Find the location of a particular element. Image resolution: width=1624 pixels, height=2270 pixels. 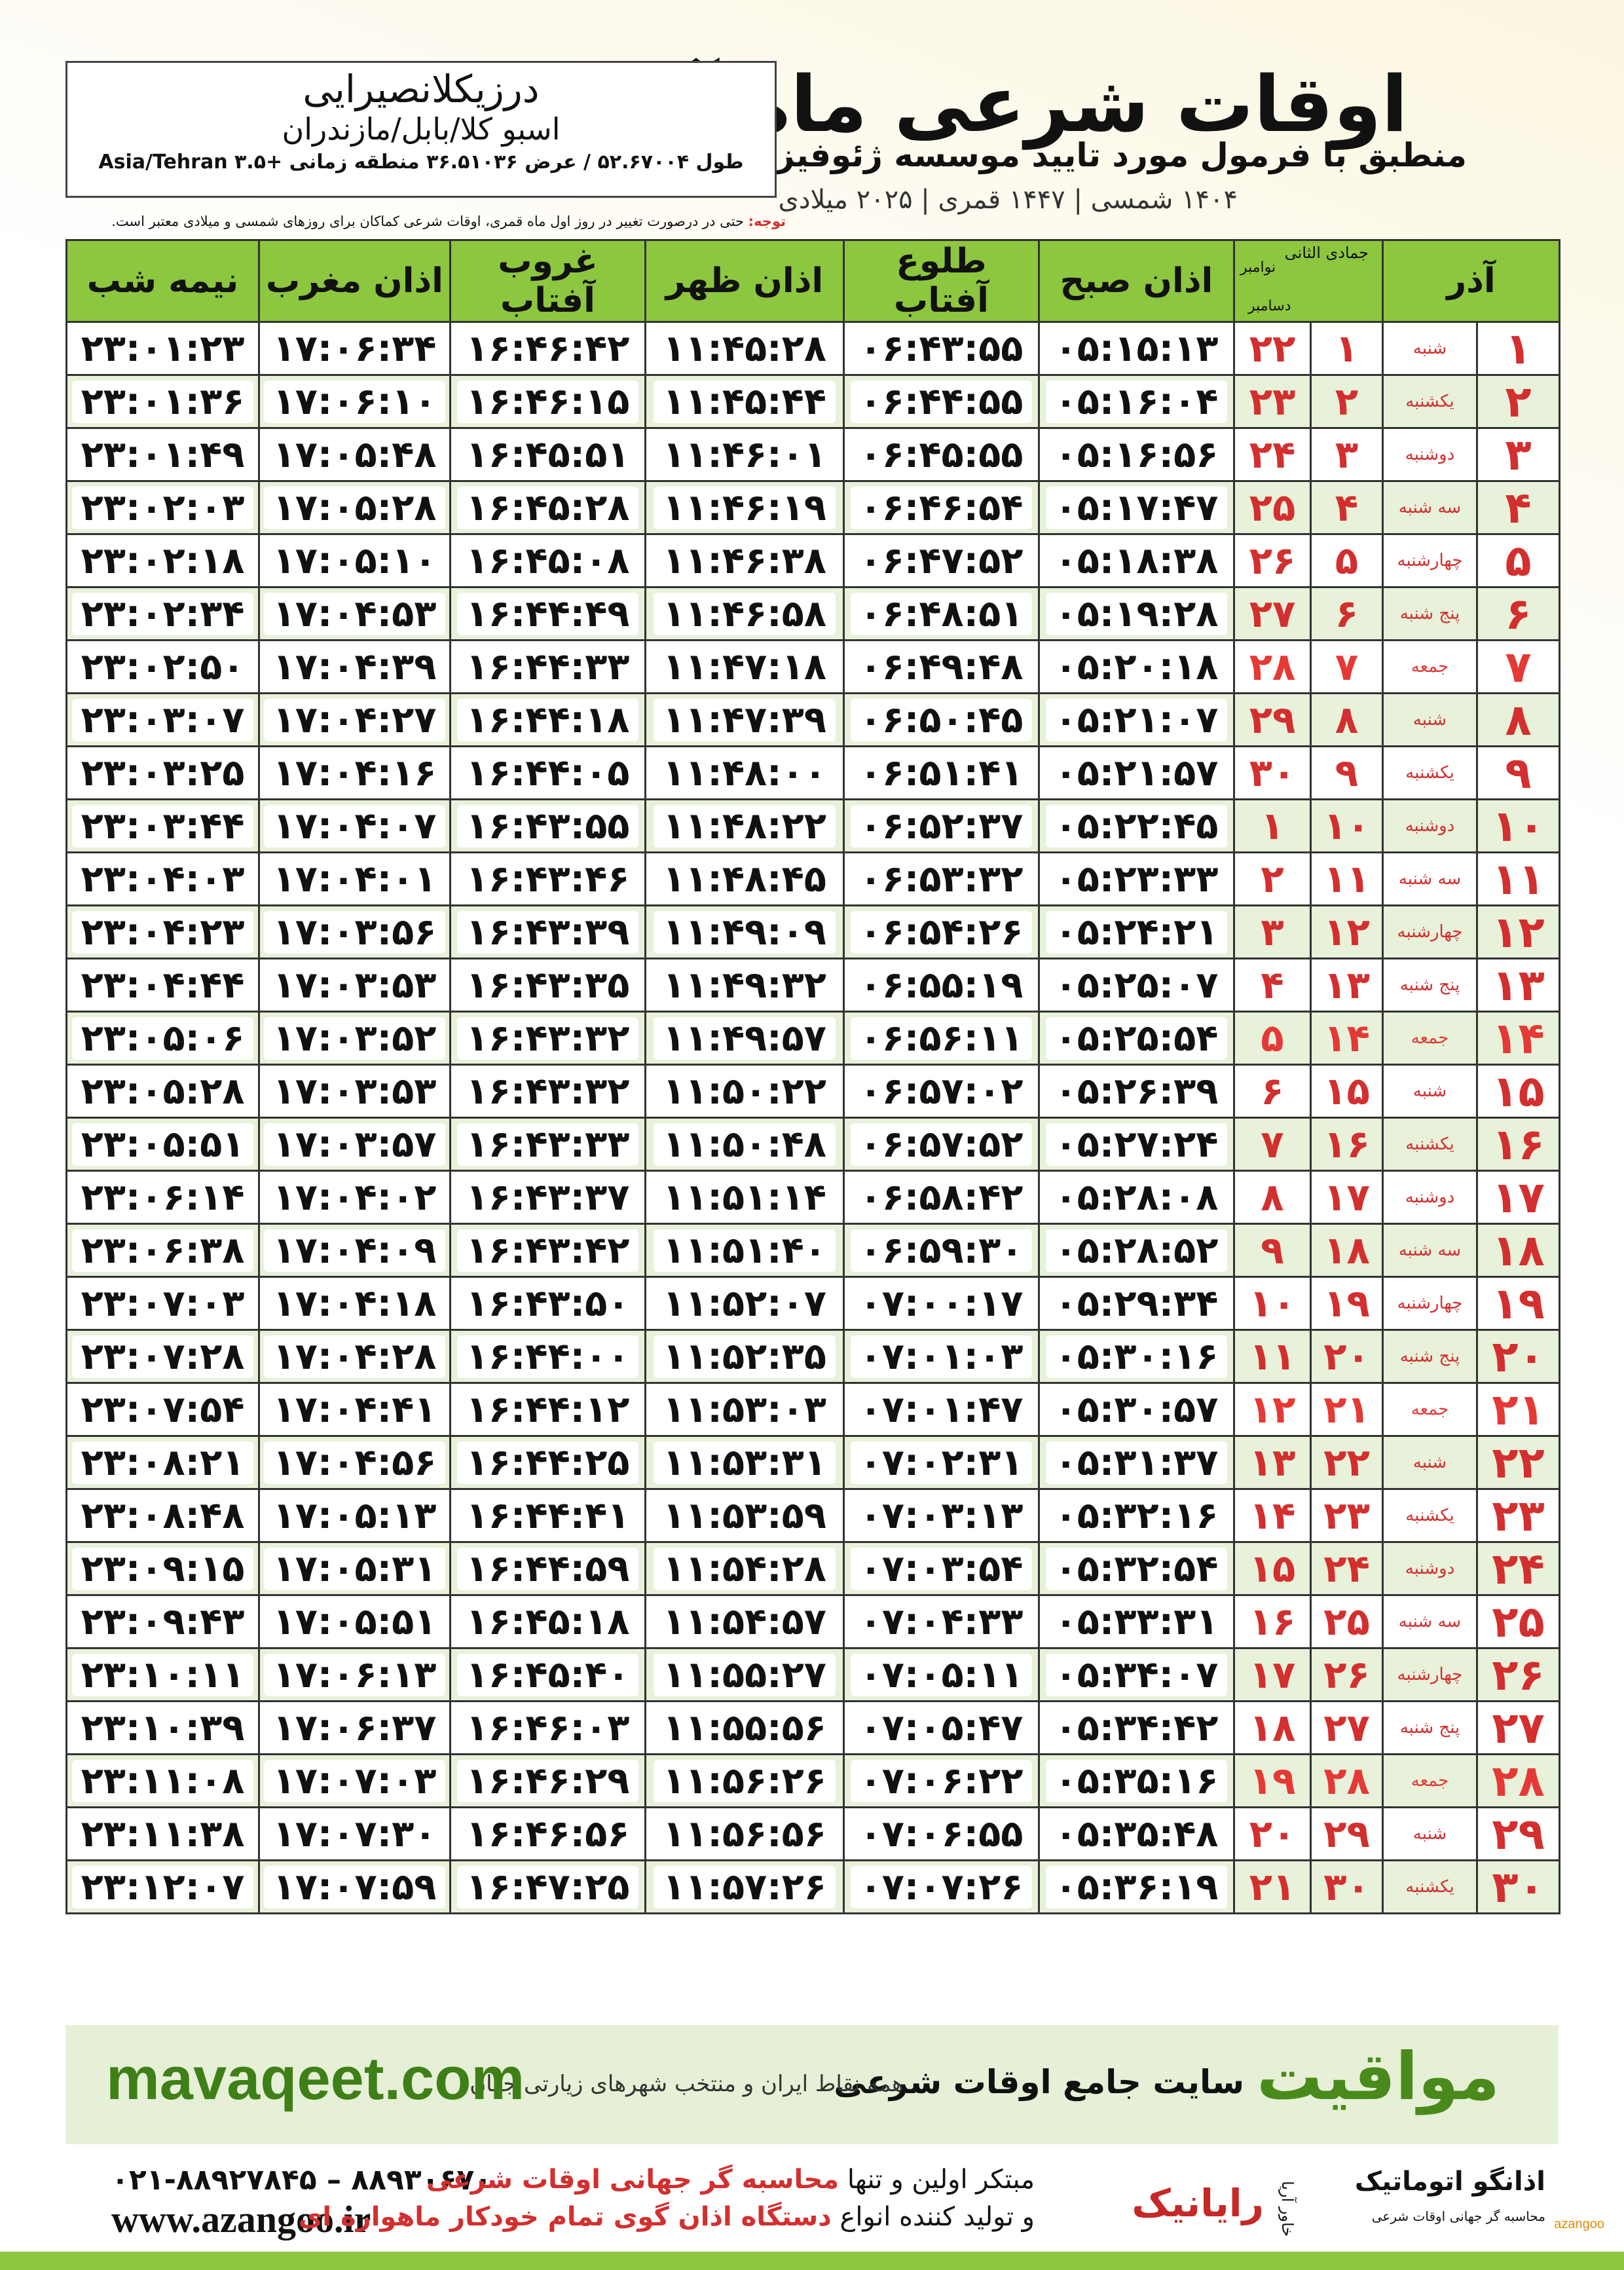

cell-greg-day: ۲۱ is located at coordinates (1272, 1886).